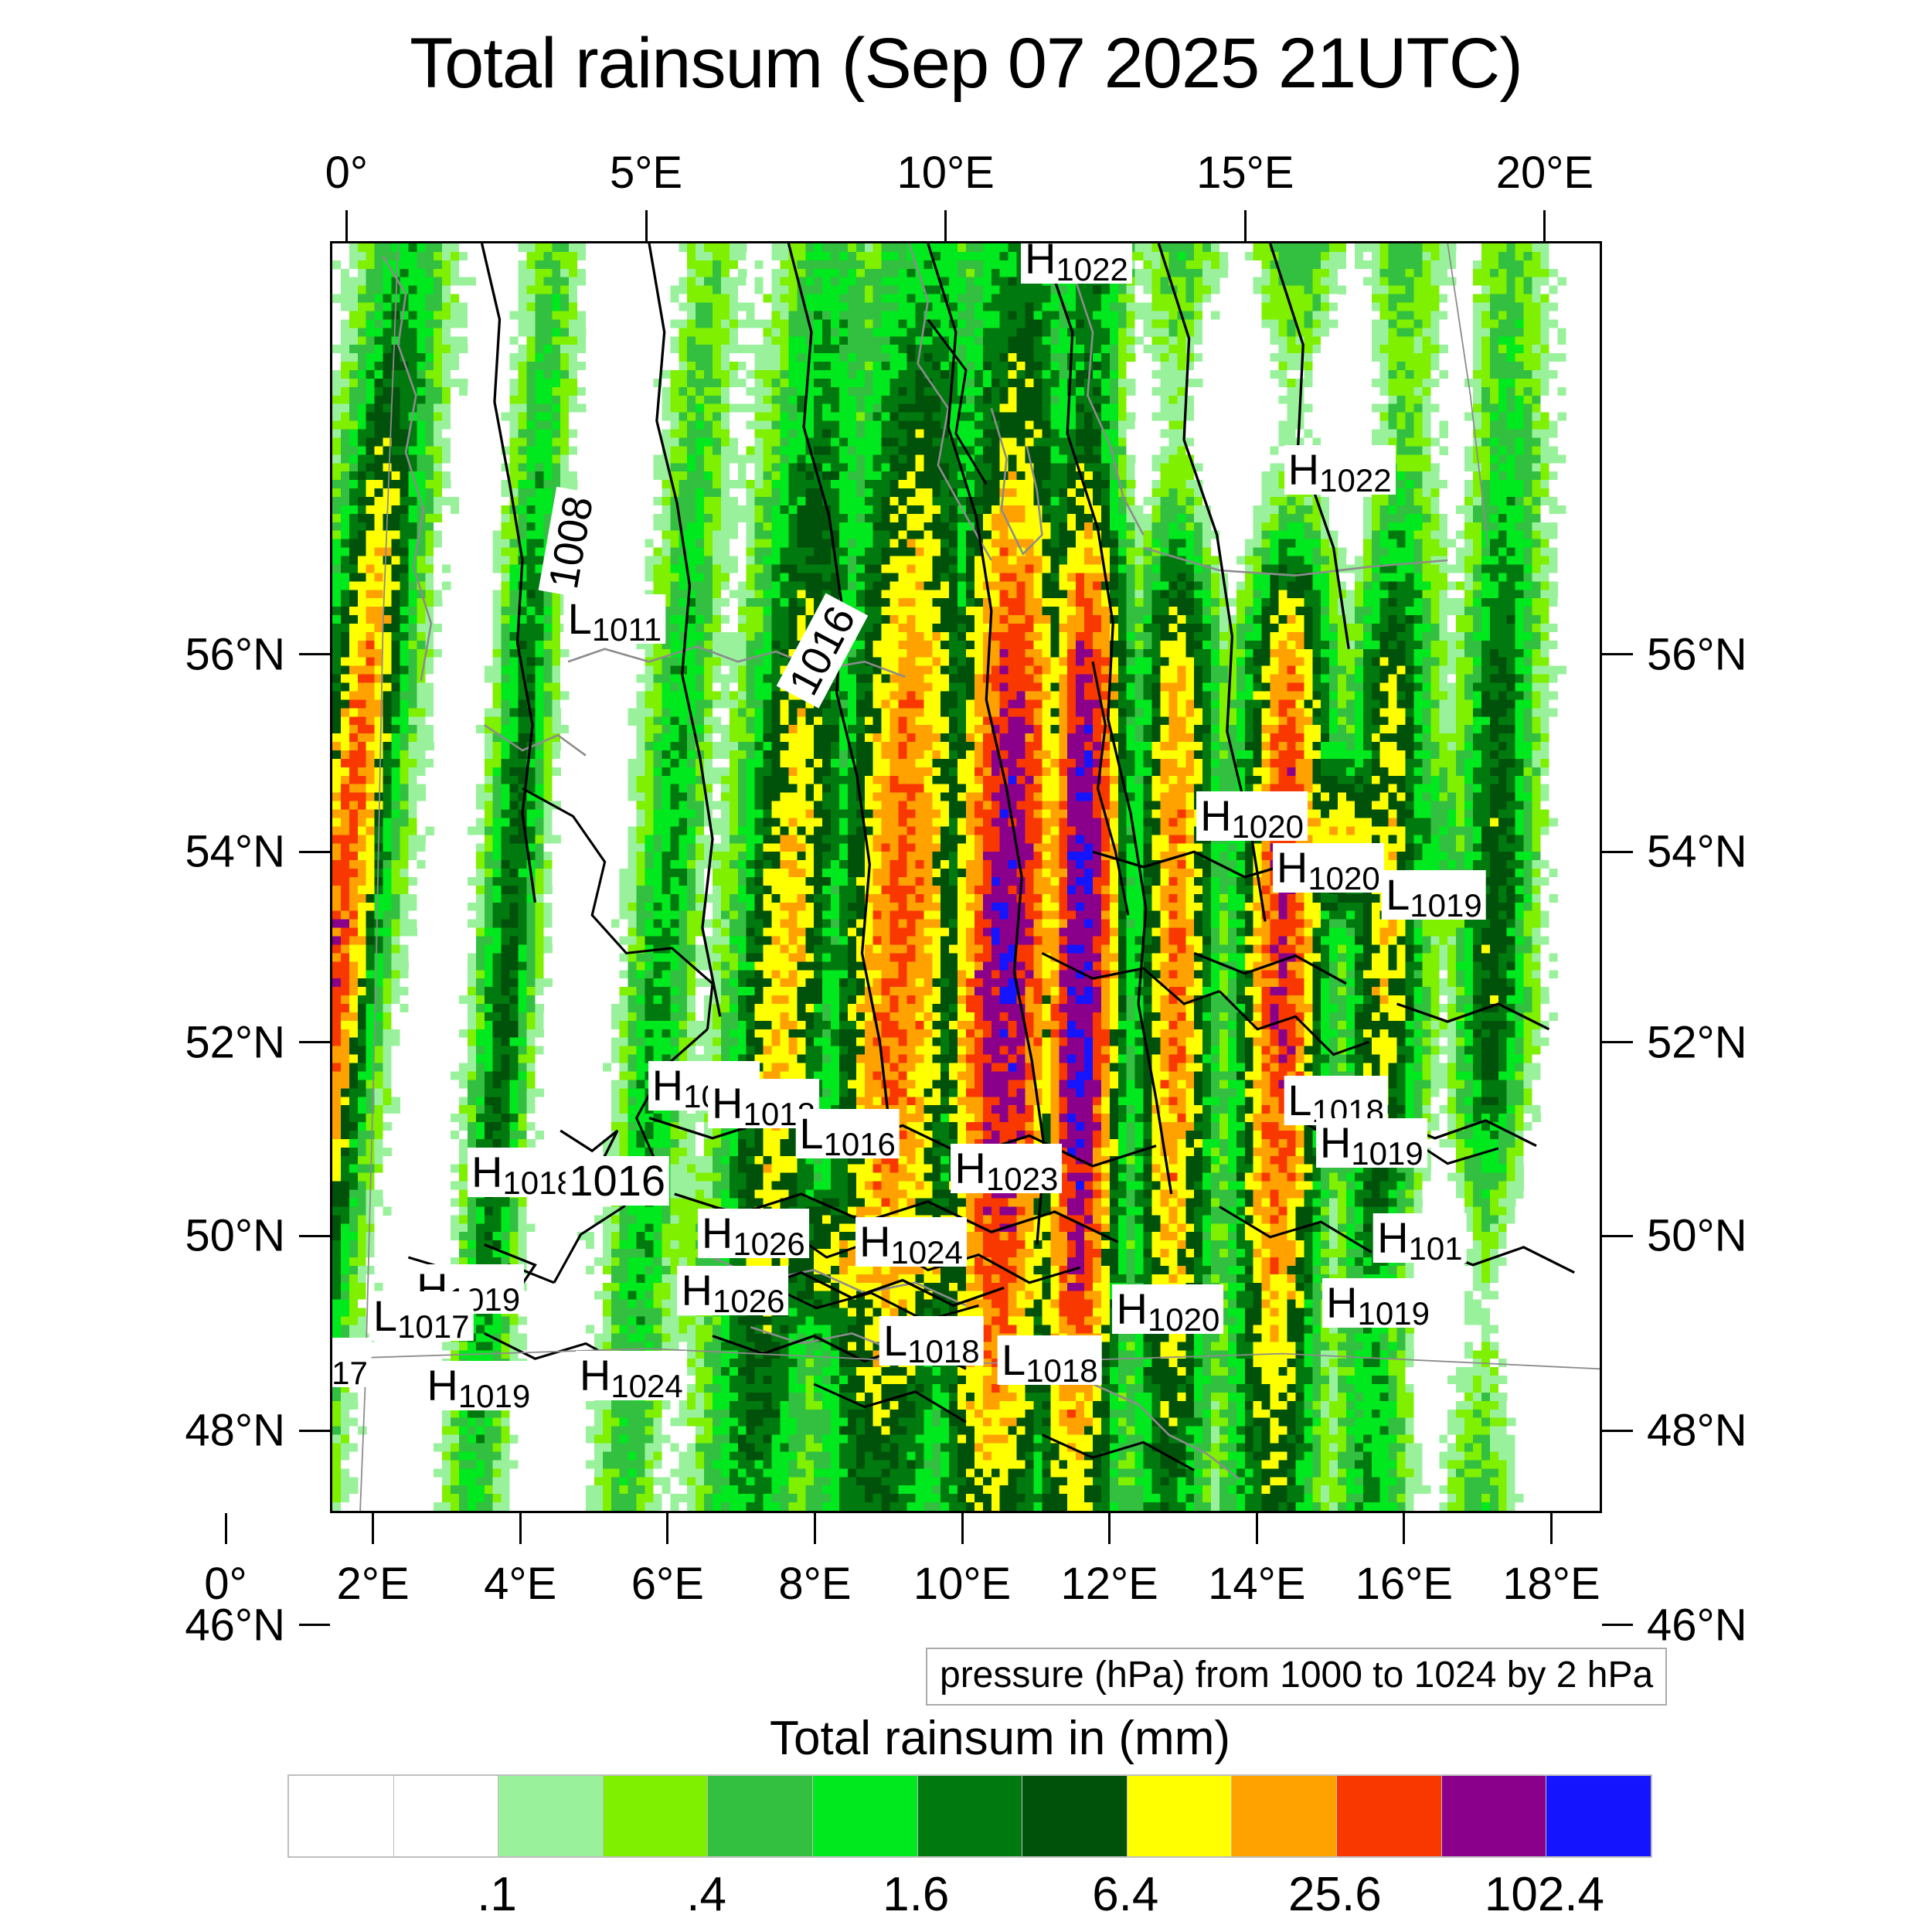 Image resolution: width=1932 pixels, height=1932 pixels. Describe the element at coordinates (235, 1042) in the screenshot. I see `axis-label-left-2: 52°N` at that location.